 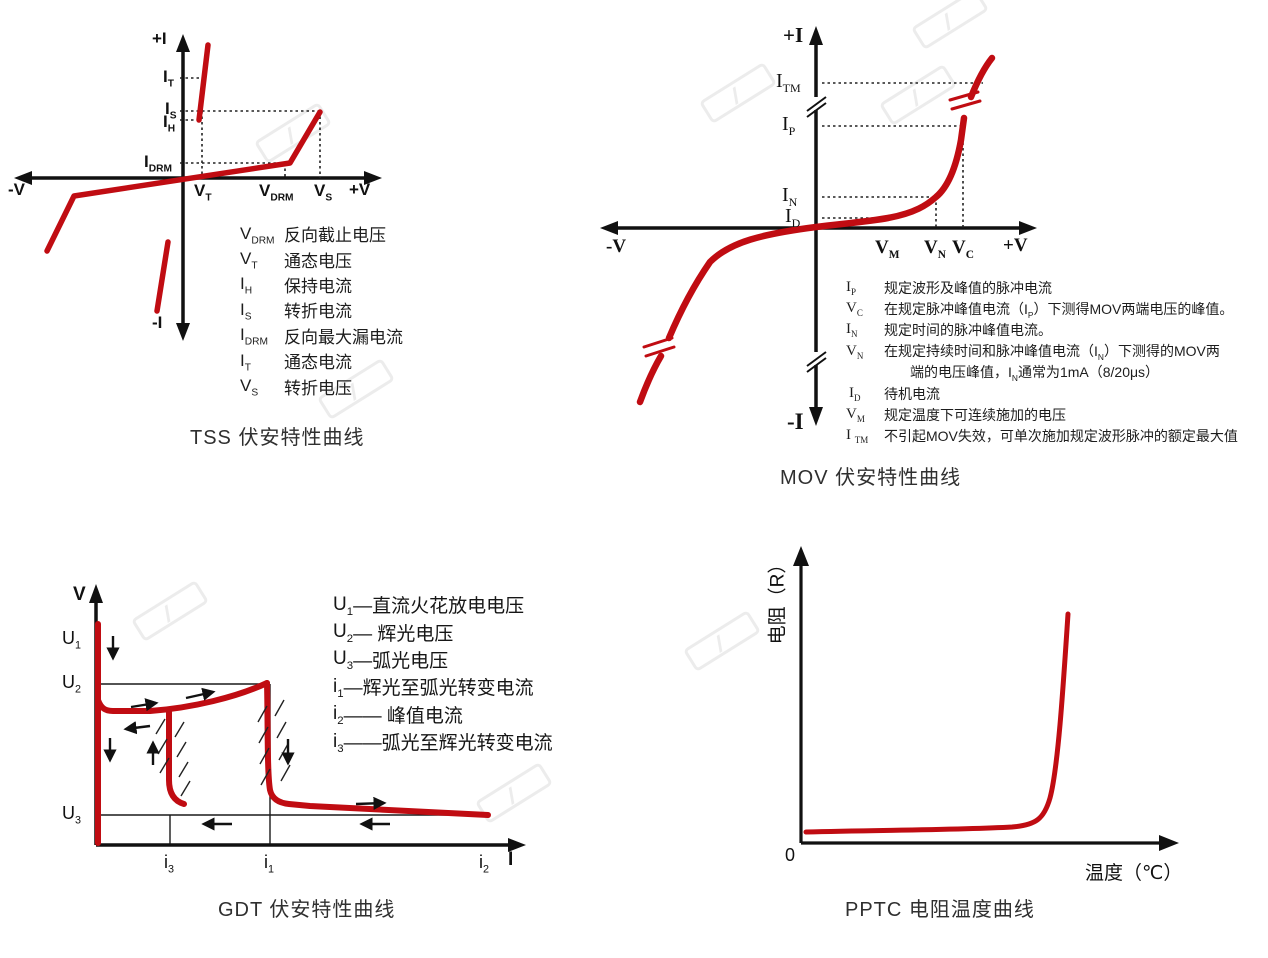 What do you see at coordinates (975, 414) in the screenshot?
I see `legend-desc: 规定温度下可连续施加的电压` at bounding box center [975, 414].